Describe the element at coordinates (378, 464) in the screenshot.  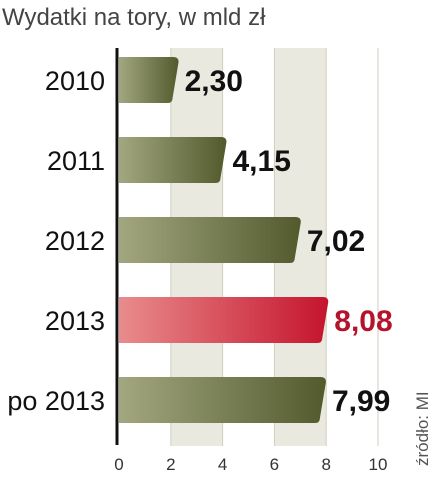
I see `x-tick-label: 10` at that location.